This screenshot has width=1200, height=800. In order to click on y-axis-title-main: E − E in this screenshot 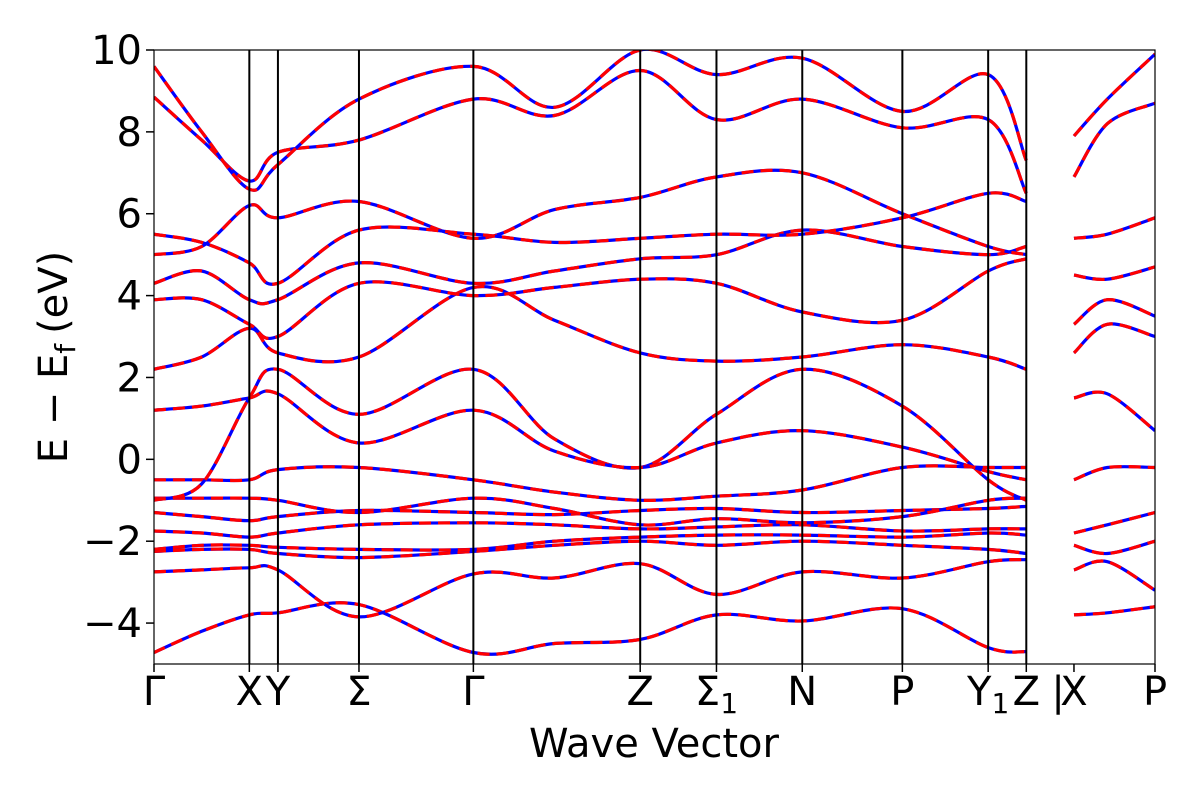, I will do `click(54, 409)`.